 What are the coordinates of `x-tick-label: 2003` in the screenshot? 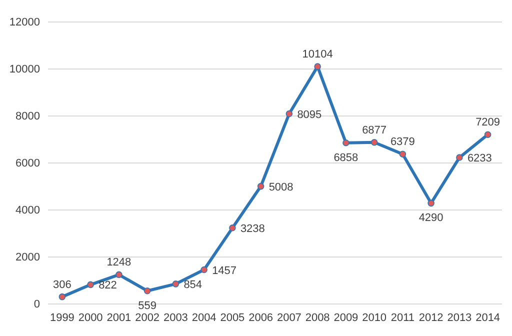 It's located at (175, 318).